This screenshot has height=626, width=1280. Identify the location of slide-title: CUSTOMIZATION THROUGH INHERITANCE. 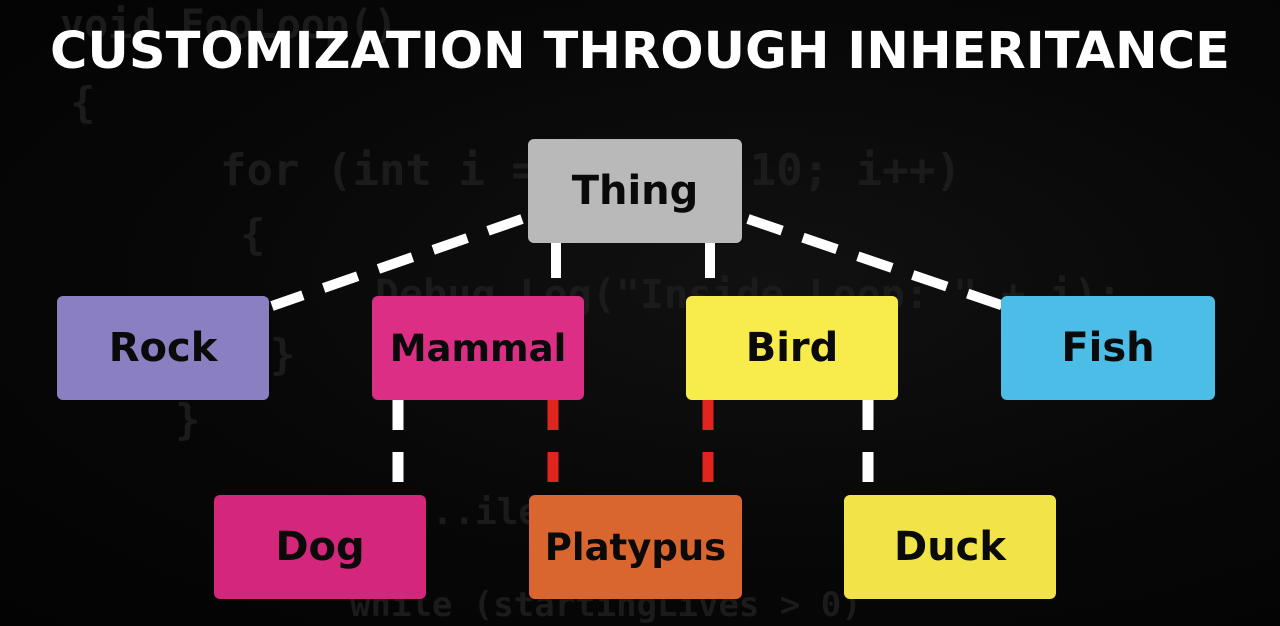
(640, 51).